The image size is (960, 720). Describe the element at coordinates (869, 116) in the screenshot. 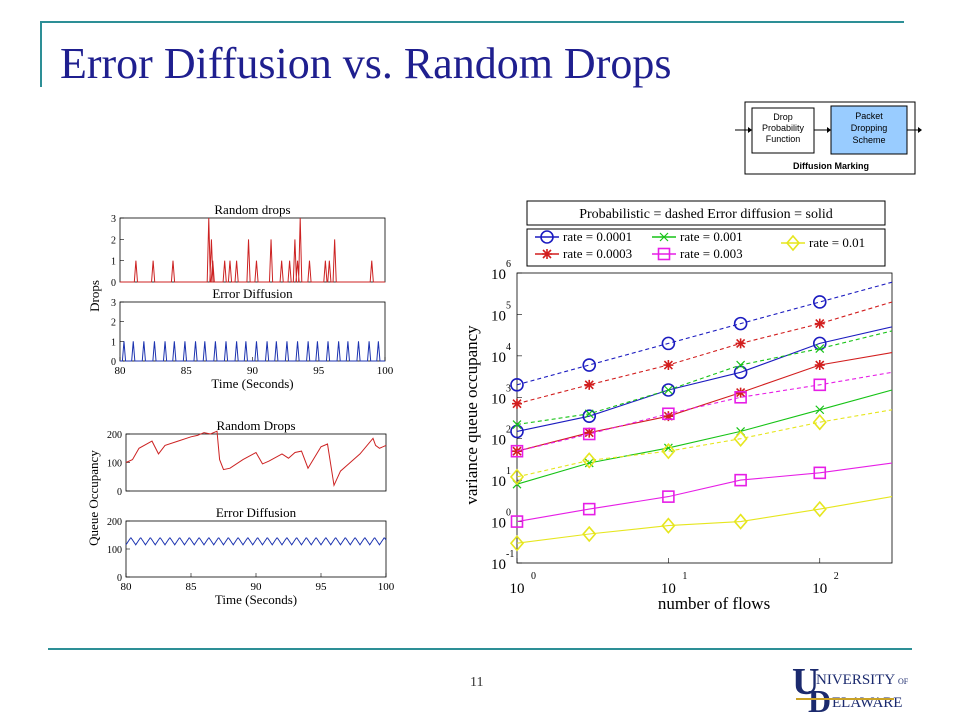

I see `packet-dropping-line-1: Packet` at that location.